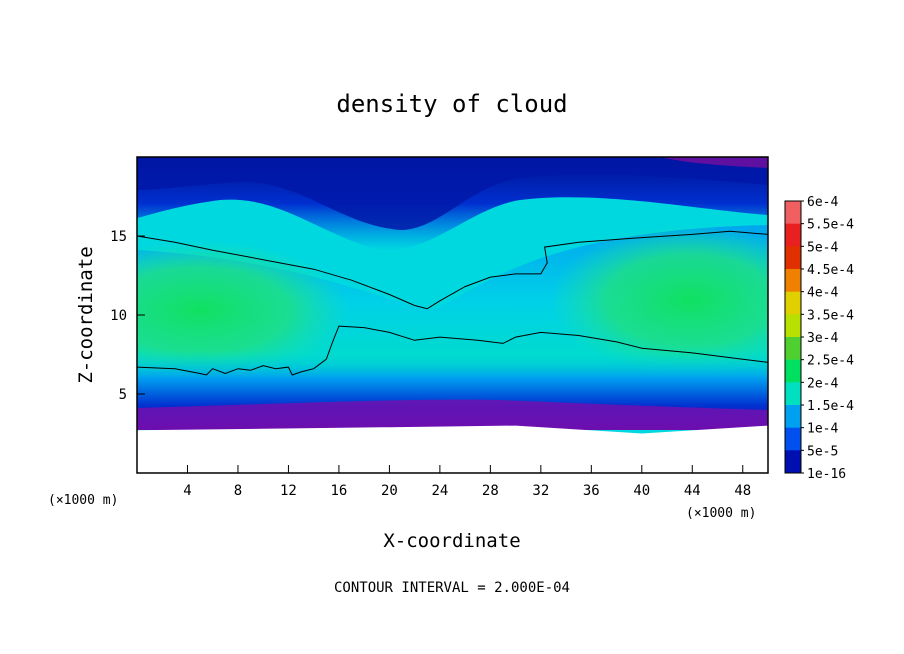 This screenshot has height=654, width=904. What do you see at coordinates (490, 491) in the screenshot?
I see `x-tick-label: 28` at bounding box center [490, 491].